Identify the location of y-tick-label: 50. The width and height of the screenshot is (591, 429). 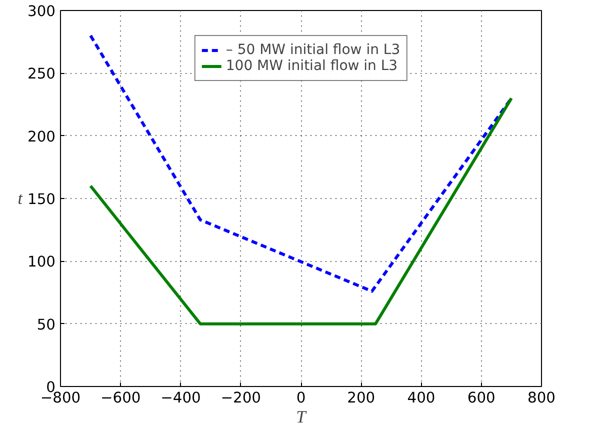
(46, 325).